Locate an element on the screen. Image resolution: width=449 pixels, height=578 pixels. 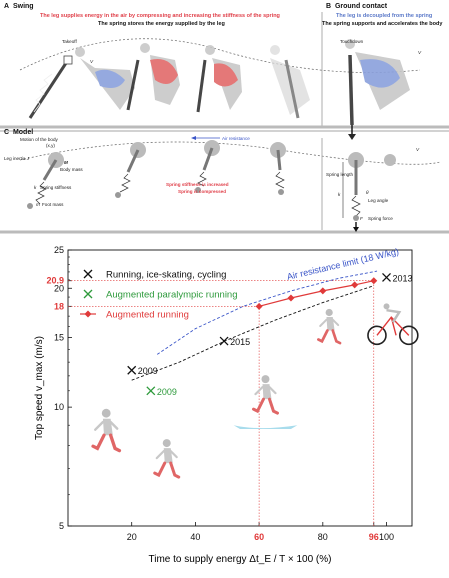
air-resistance-limit-curve is located at coordinates (267, 312).